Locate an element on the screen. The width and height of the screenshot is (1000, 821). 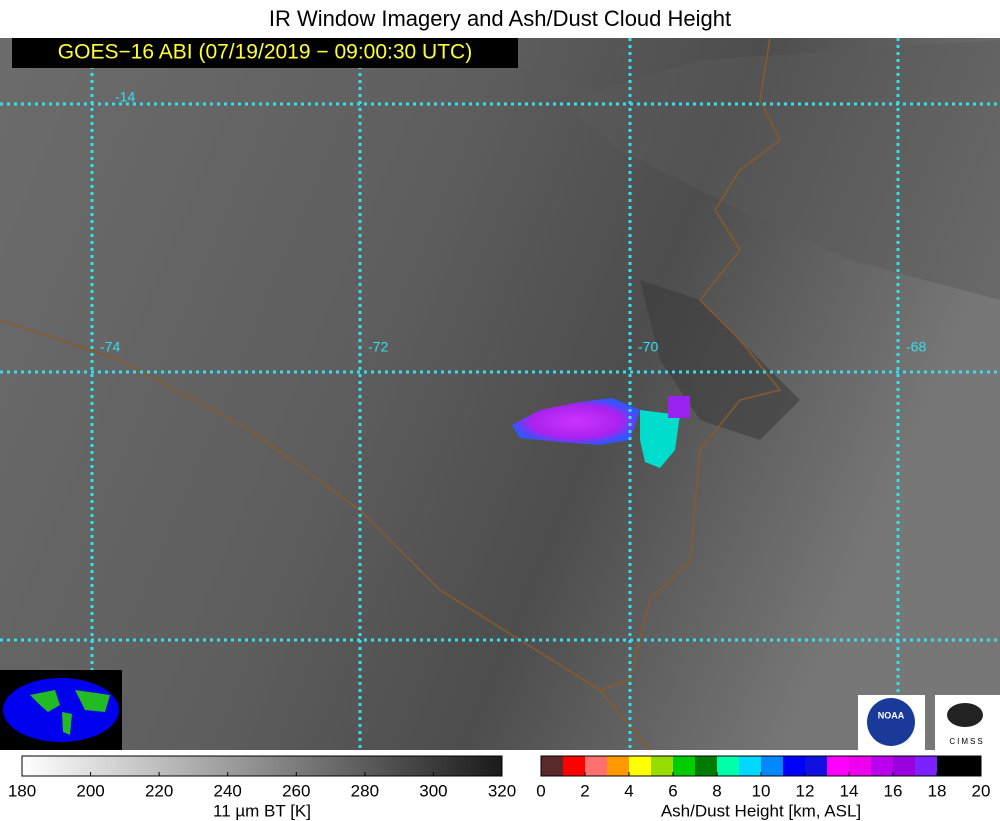
colorbar is located at coordinates (262, 766).